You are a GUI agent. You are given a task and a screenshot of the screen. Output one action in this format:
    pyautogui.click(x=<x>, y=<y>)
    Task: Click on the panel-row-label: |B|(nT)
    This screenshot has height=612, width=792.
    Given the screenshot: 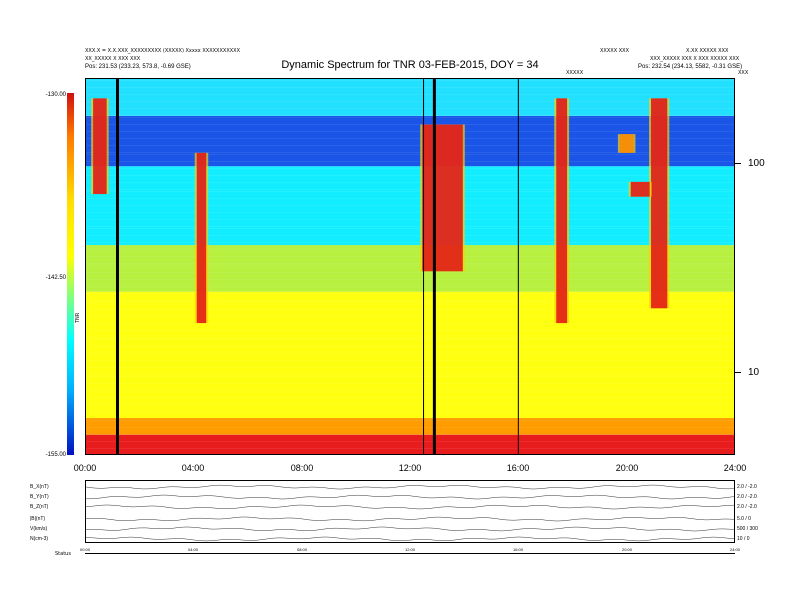 What is the action you would take?
    pyautogui.click(x=38, y=519)
    